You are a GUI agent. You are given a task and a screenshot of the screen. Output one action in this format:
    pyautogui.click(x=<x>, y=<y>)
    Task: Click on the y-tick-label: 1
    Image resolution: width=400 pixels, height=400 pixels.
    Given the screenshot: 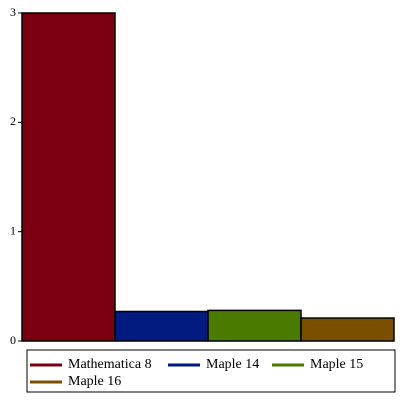 What is the action you would take?
    pyautogui.click(x=13, y=230)
    